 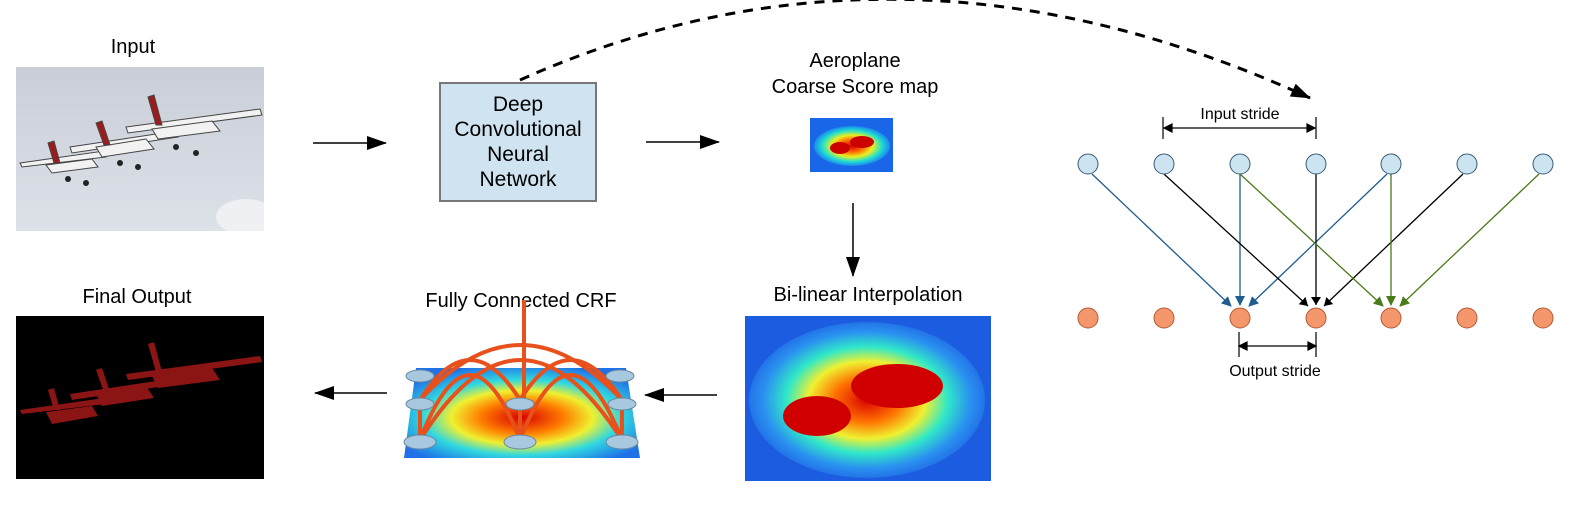 I want to click on score-map-label-line1: Aeroplane, so click(x=855, y=61).